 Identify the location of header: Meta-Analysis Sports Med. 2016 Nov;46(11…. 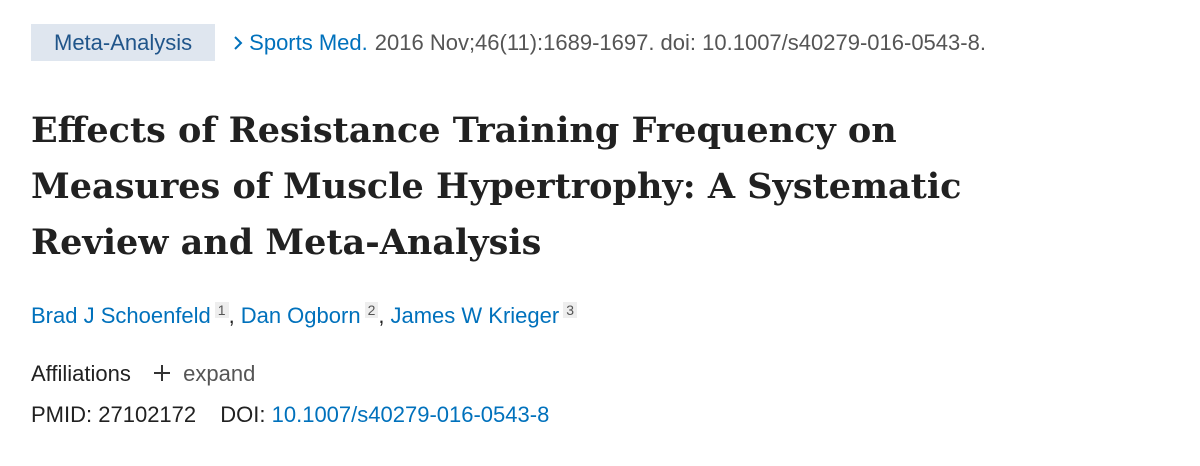
(508, 42).